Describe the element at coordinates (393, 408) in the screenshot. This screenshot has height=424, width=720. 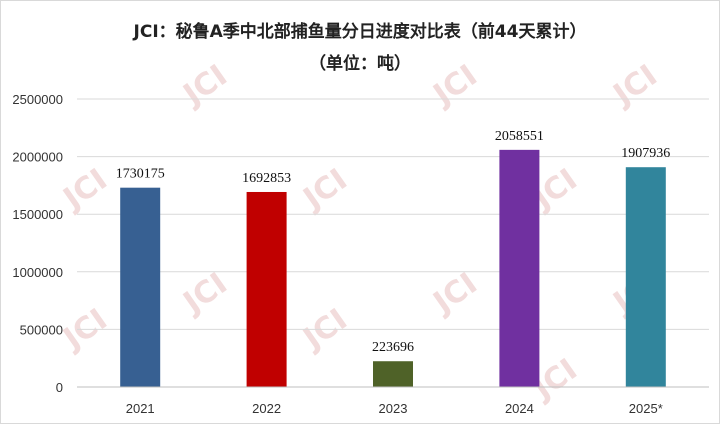
I see `x-tick-label: 2023` at that location.